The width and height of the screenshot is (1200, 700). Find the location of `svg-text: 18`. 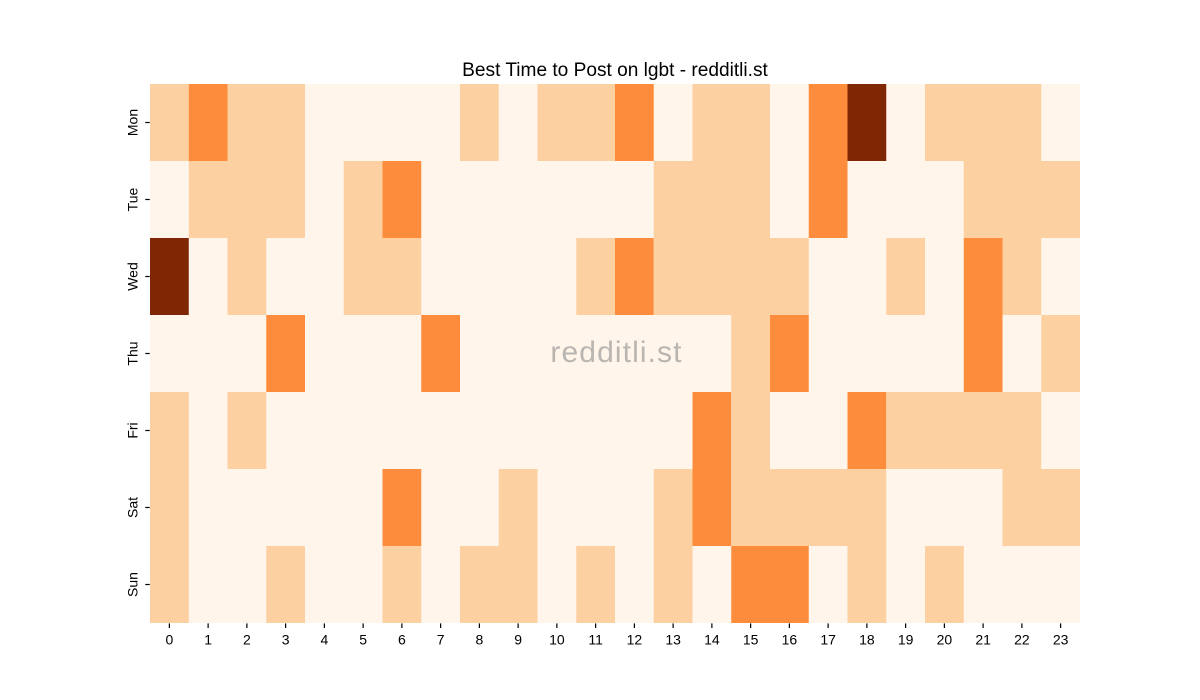

svg-text: 18 is located at coordinates (867, 640).